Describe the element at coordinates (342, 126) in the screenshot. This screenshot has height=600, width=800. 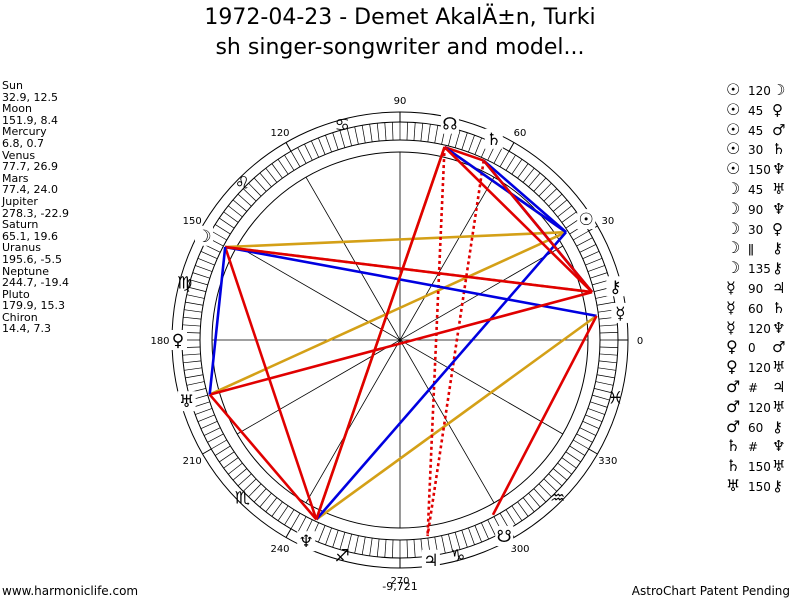
I see `zodiac-sign-icon: ♋` at that location.